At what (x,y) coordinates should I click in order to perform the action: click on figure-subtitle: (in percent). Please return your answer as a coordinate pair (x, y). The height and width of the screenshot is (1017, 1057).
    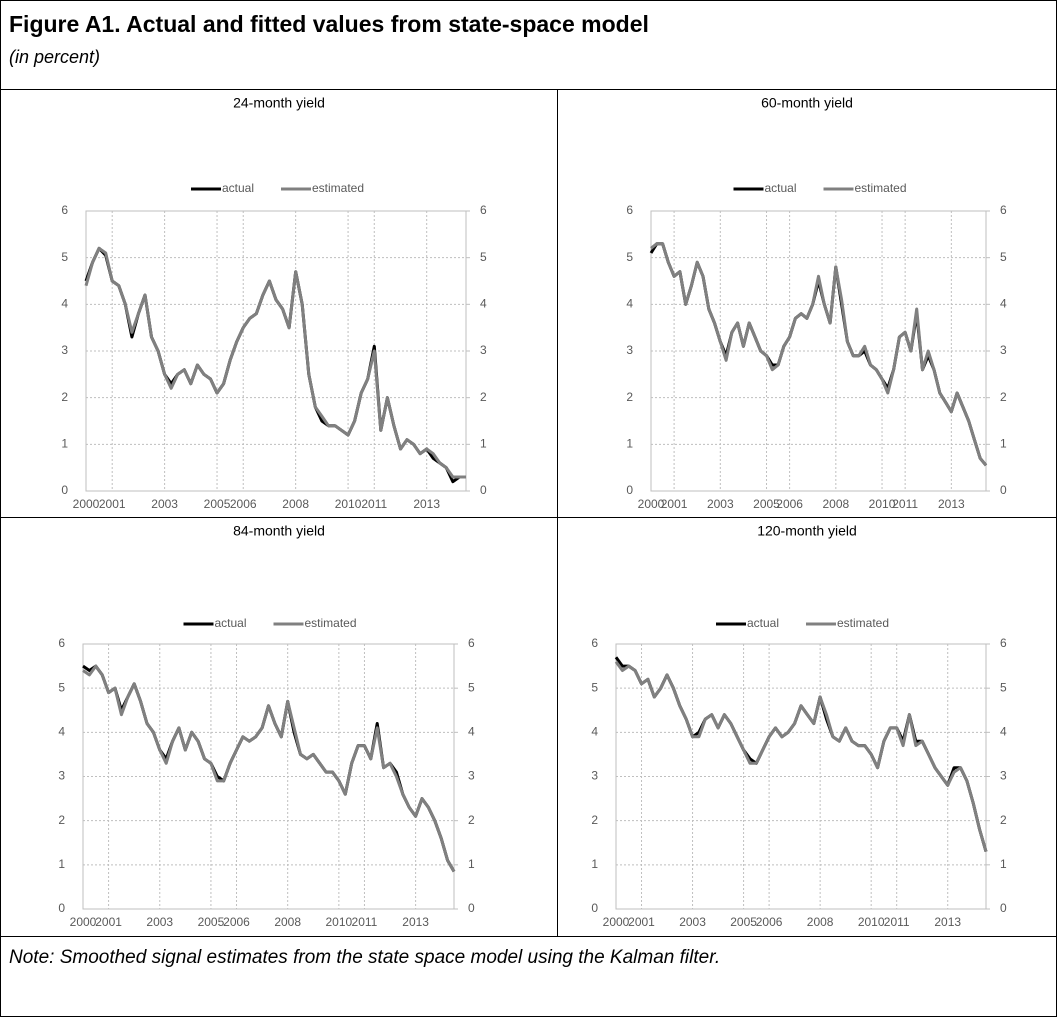
    Looking at the image, I should click on (55, 57).